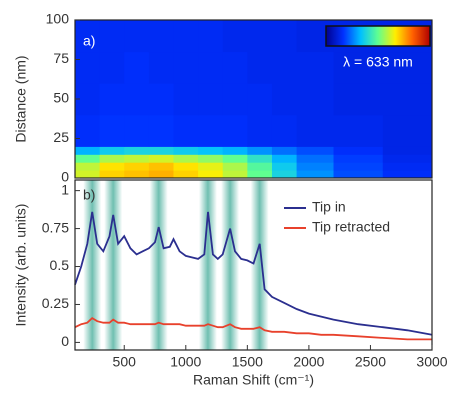 The image size is (468, 405). What do you see at coordinates (370, 362) in the screenshot?
I see `x-tick-label: 2500` at bounding box center [370, 362].